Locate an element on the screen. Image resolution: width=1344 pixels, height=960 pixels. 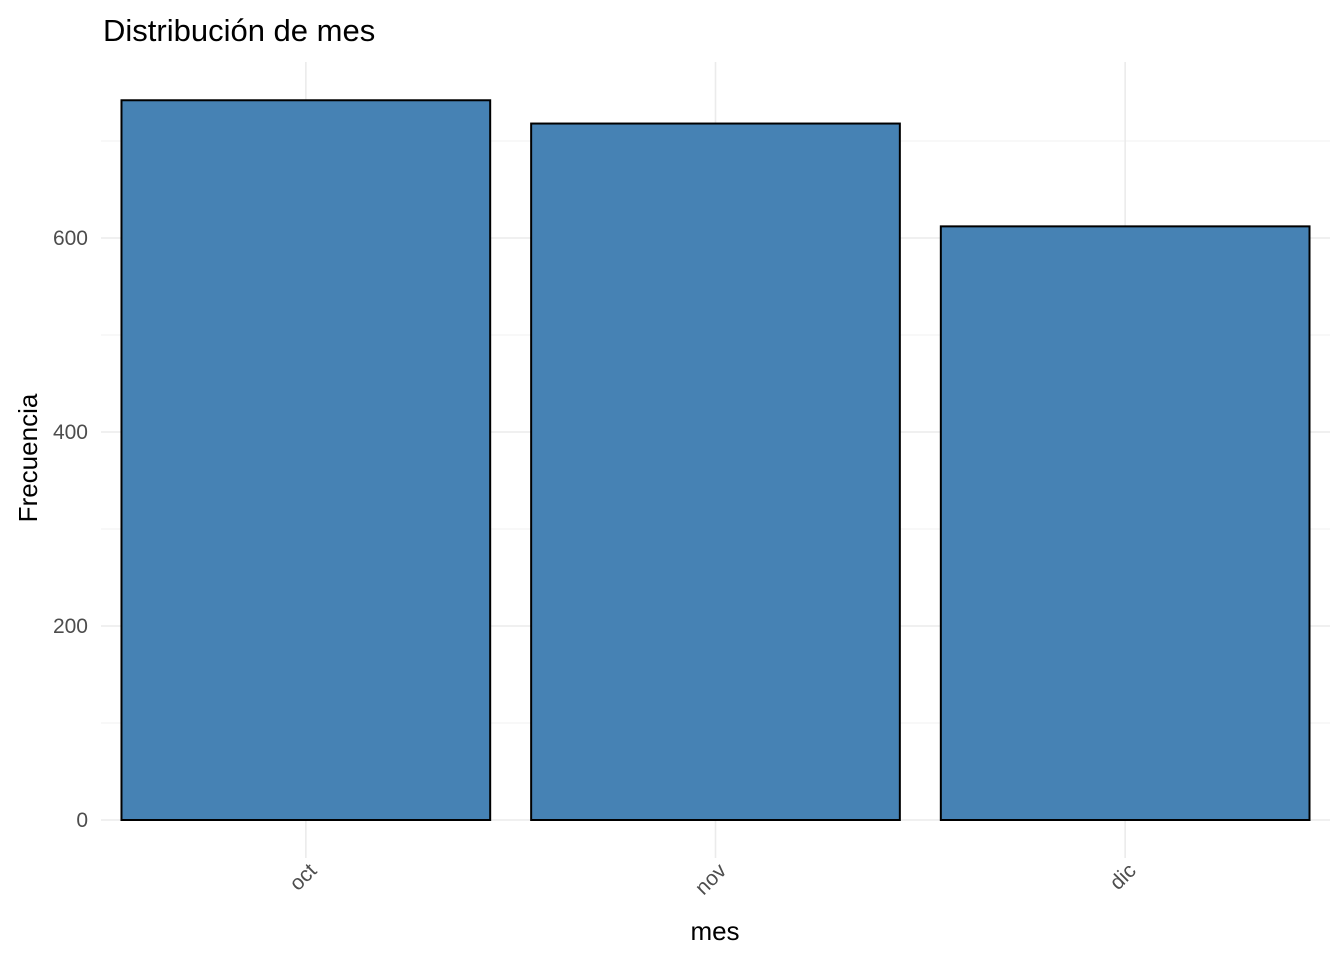
x-axis-tick-labels: oct nov dic is located at coordinates (712, 879).